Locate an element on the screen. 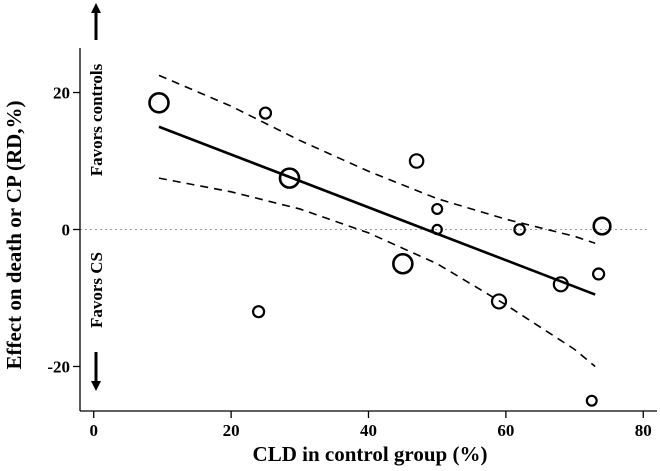 The width and height of the screenshot is (660, 471). x-tick-label: 20 is located at coordinates (231, 430).